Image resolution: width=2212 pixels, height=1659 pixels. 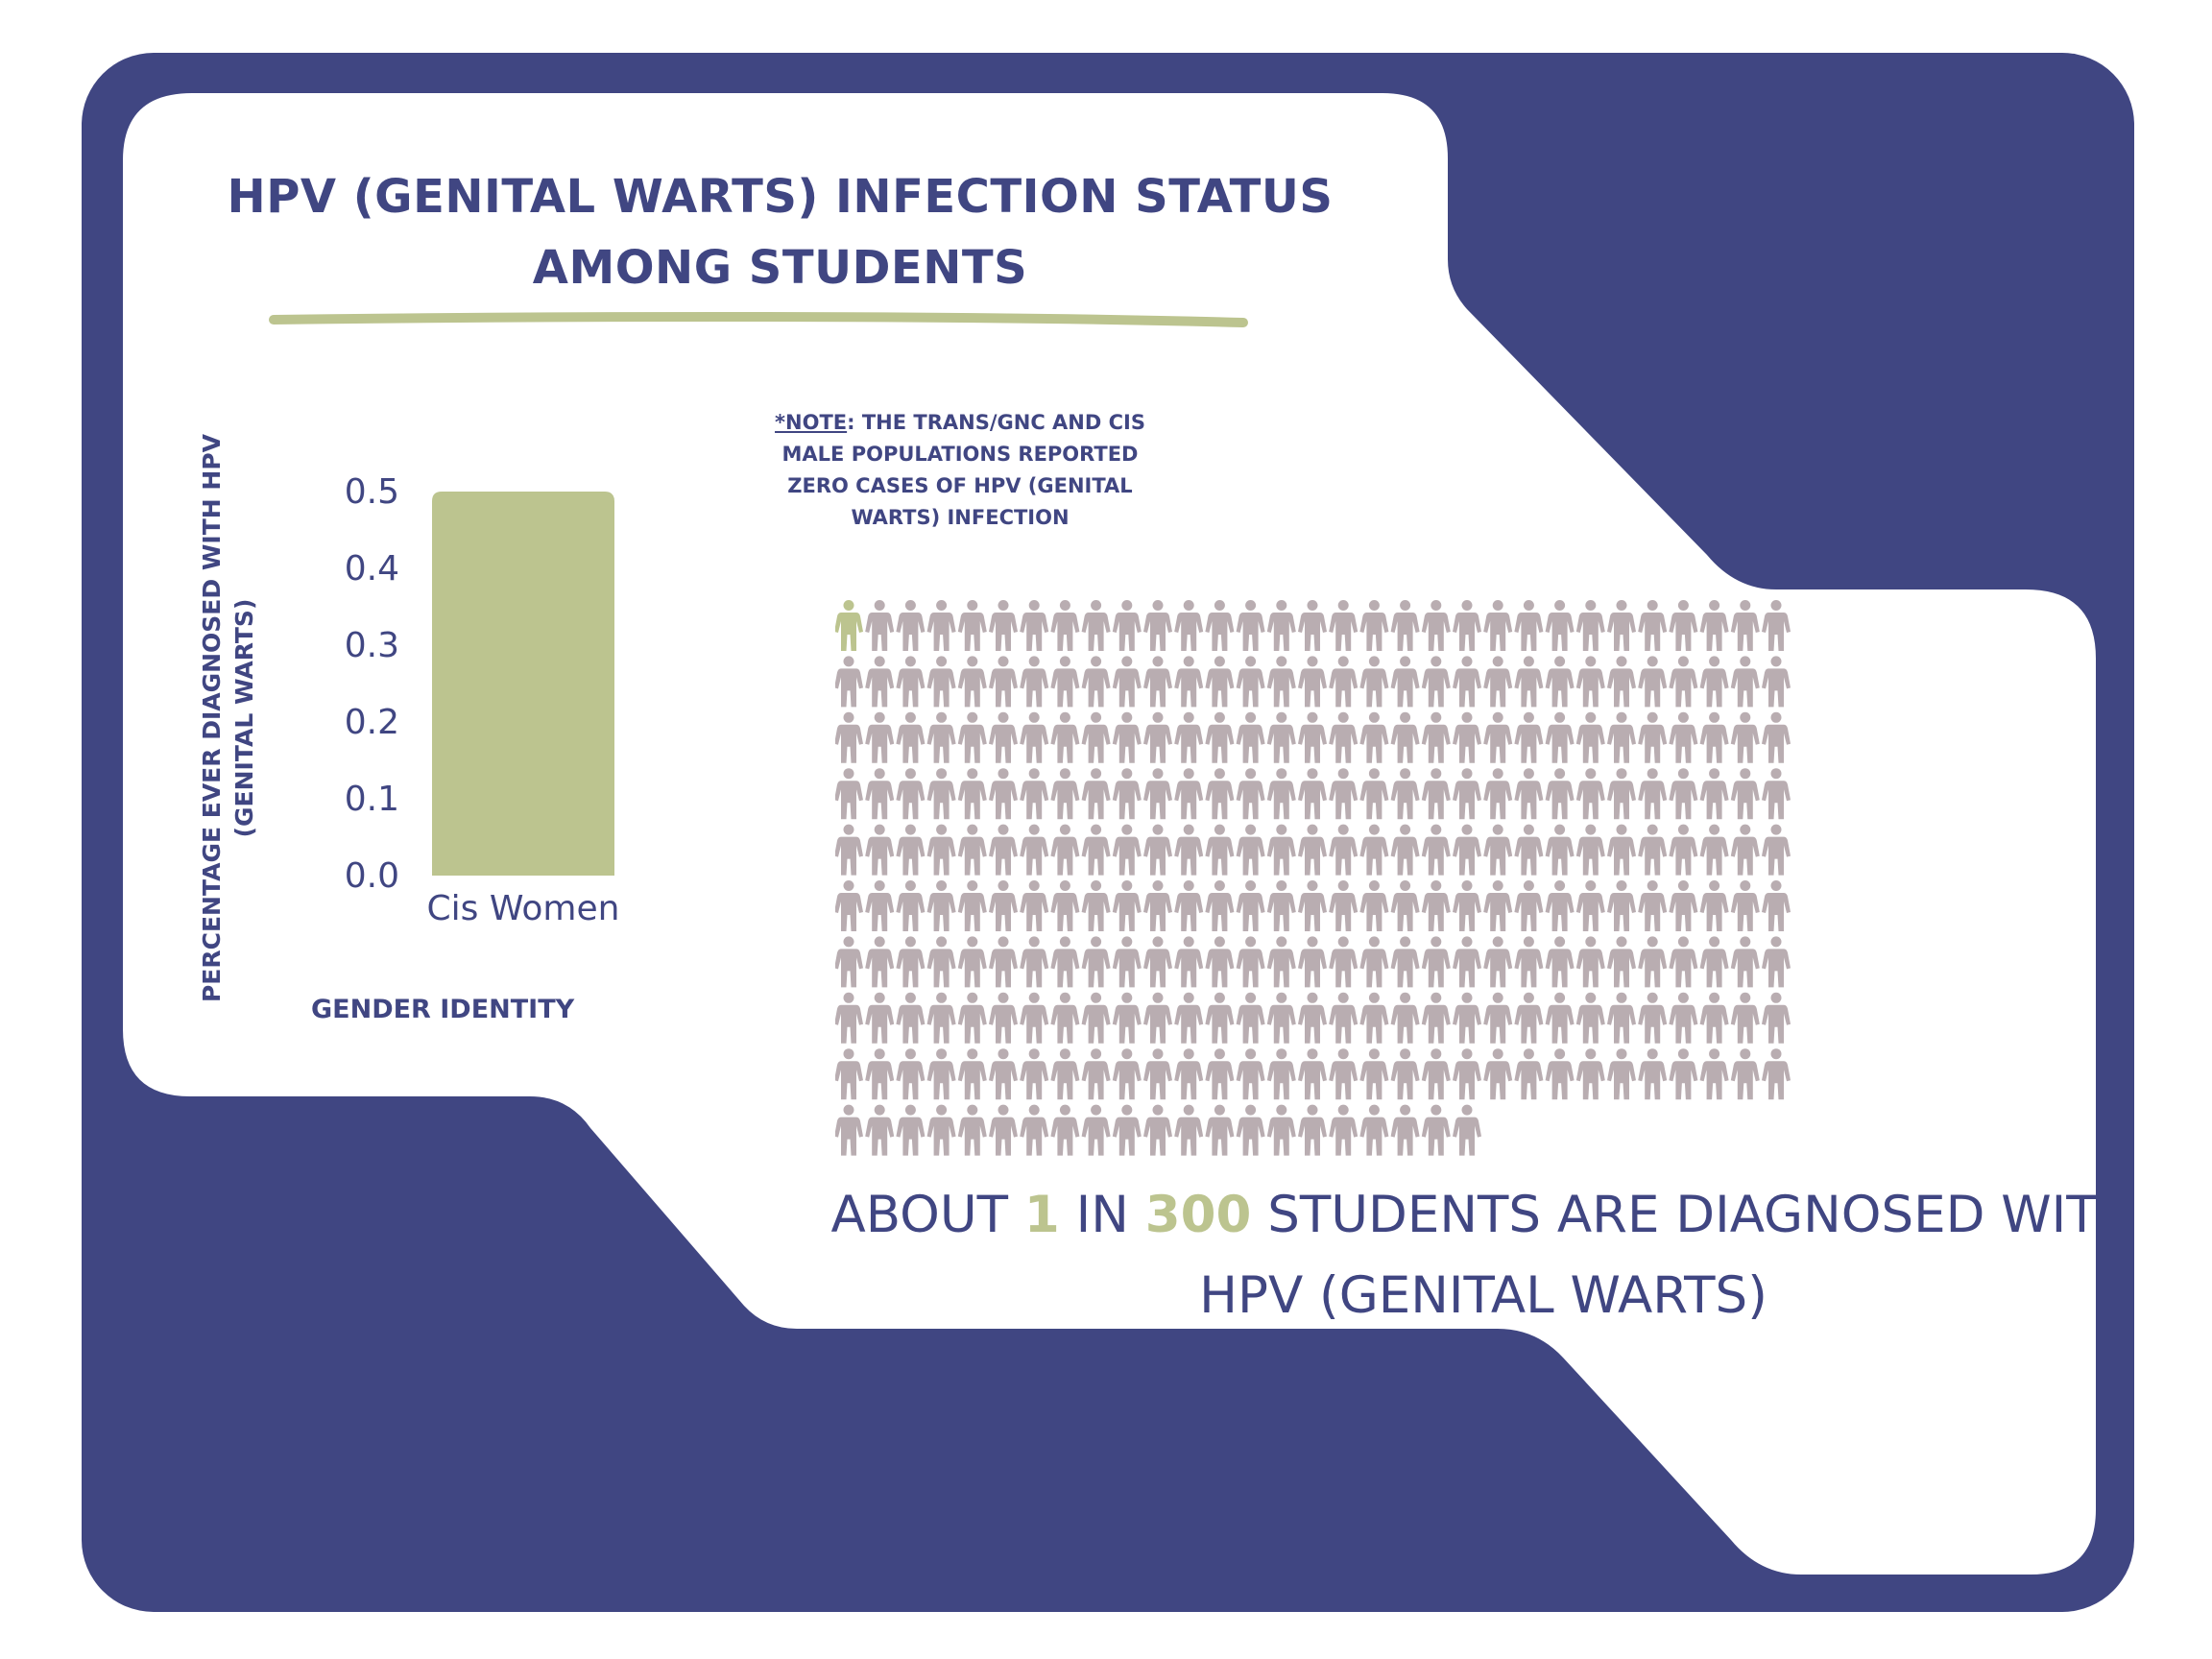 What do you see at coordinates (523, 908) in the screenshot?
I see `x-tick-label: Cis Women` at bounding box center [523, 908].